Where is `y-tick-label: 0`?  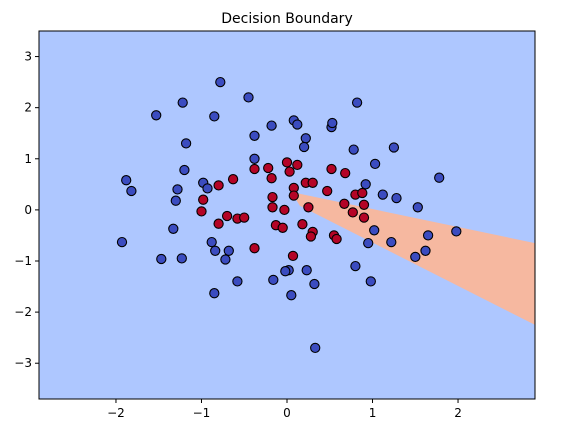 y-tick-label: 0 is located at coordinates (28, 210).